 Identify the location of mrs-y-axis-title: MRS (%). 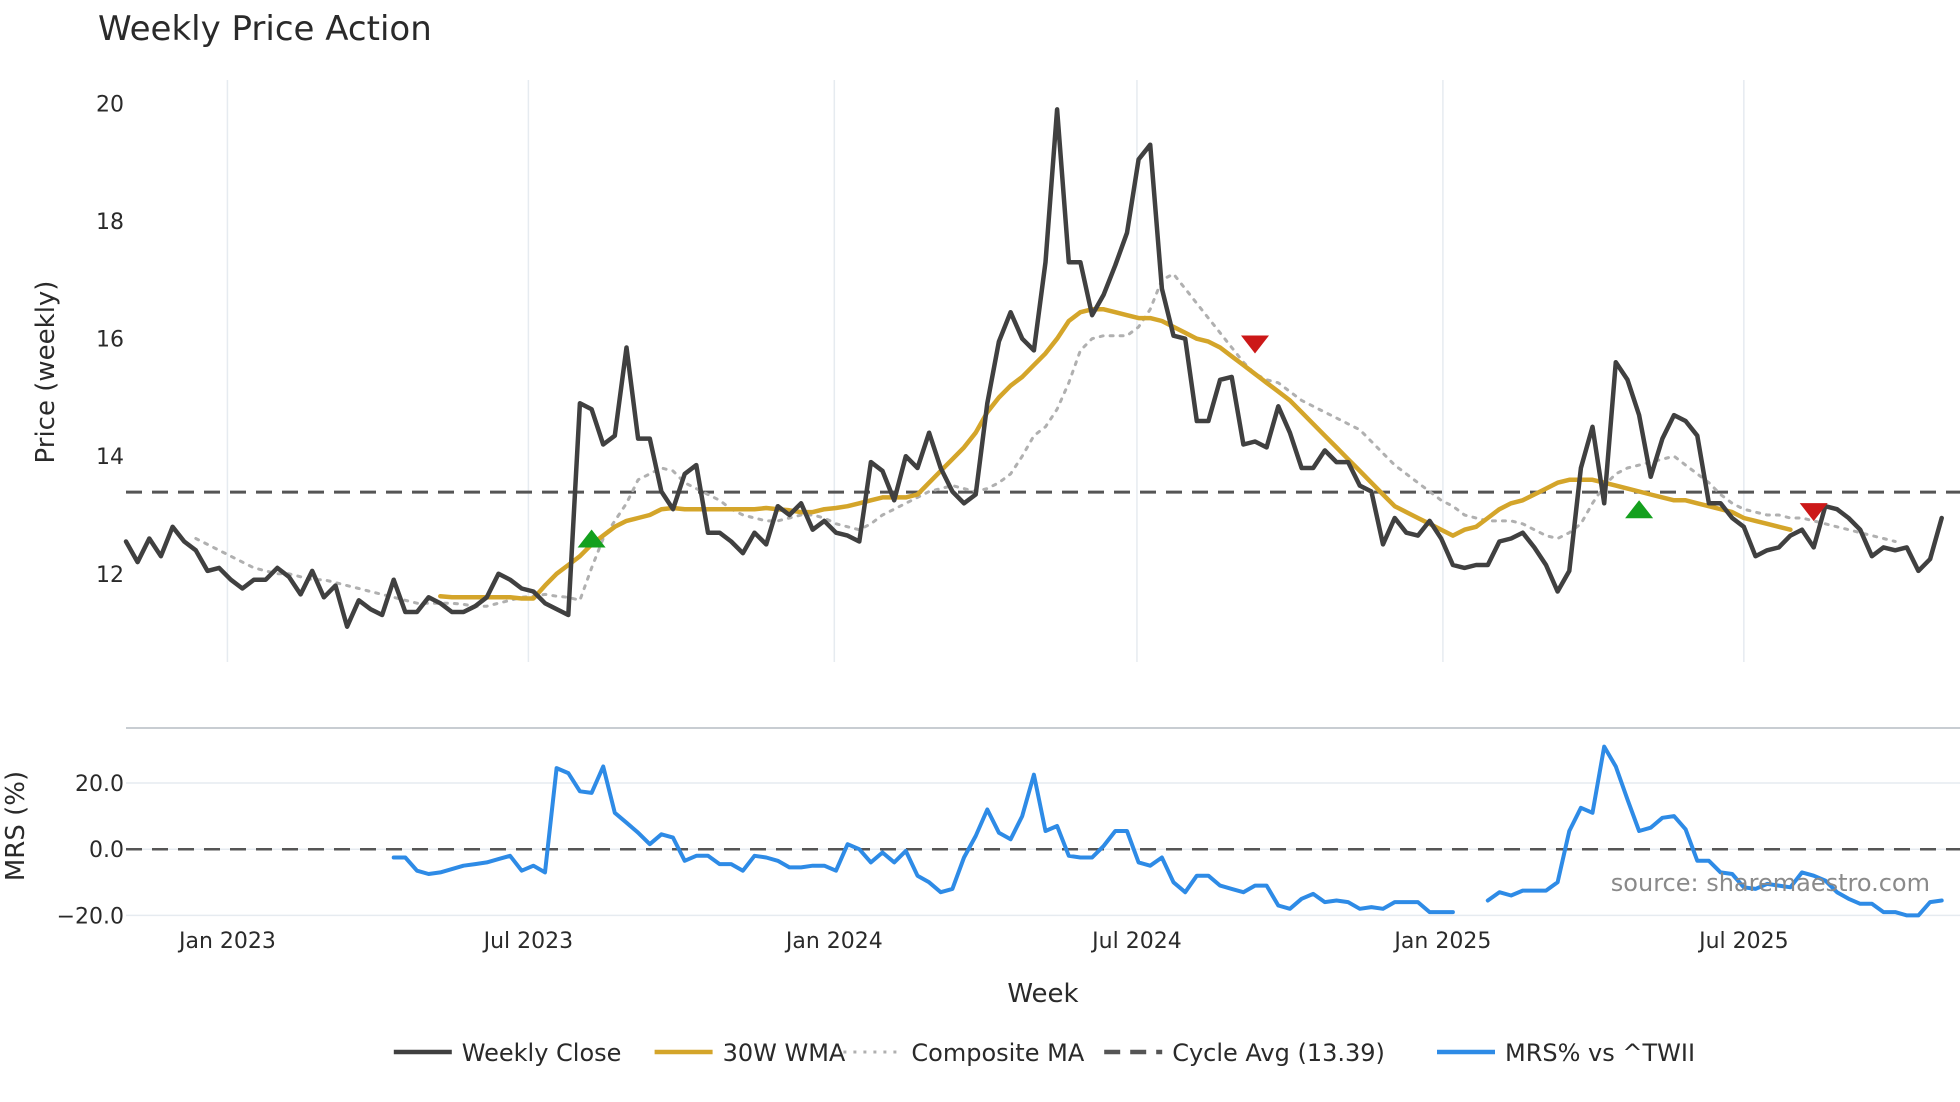
(16, 826).